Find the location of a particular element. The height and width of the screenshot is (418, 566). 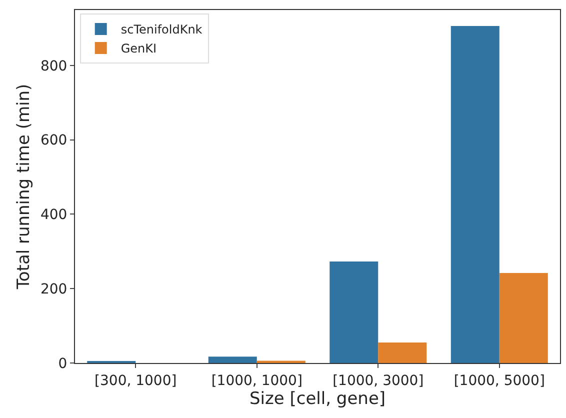

y-tick-label: 0 is located at coordinates (63, 364).